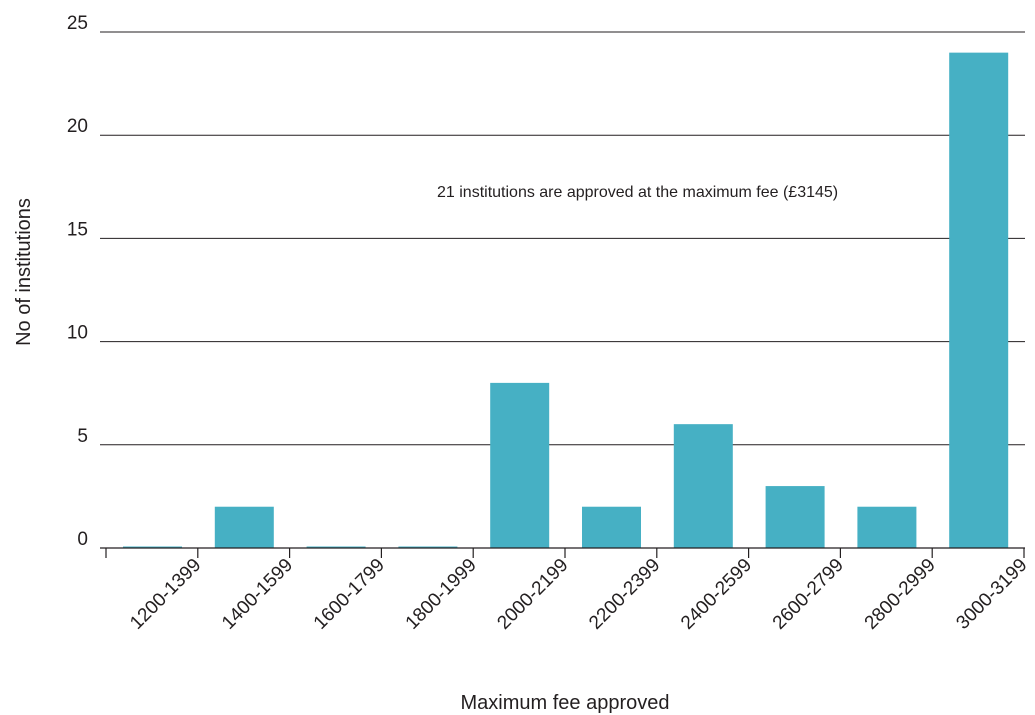 The width and height of the screenshot is (1035, 715). I want to click on x-tick-label: 1200-1399, so click(165, 594).